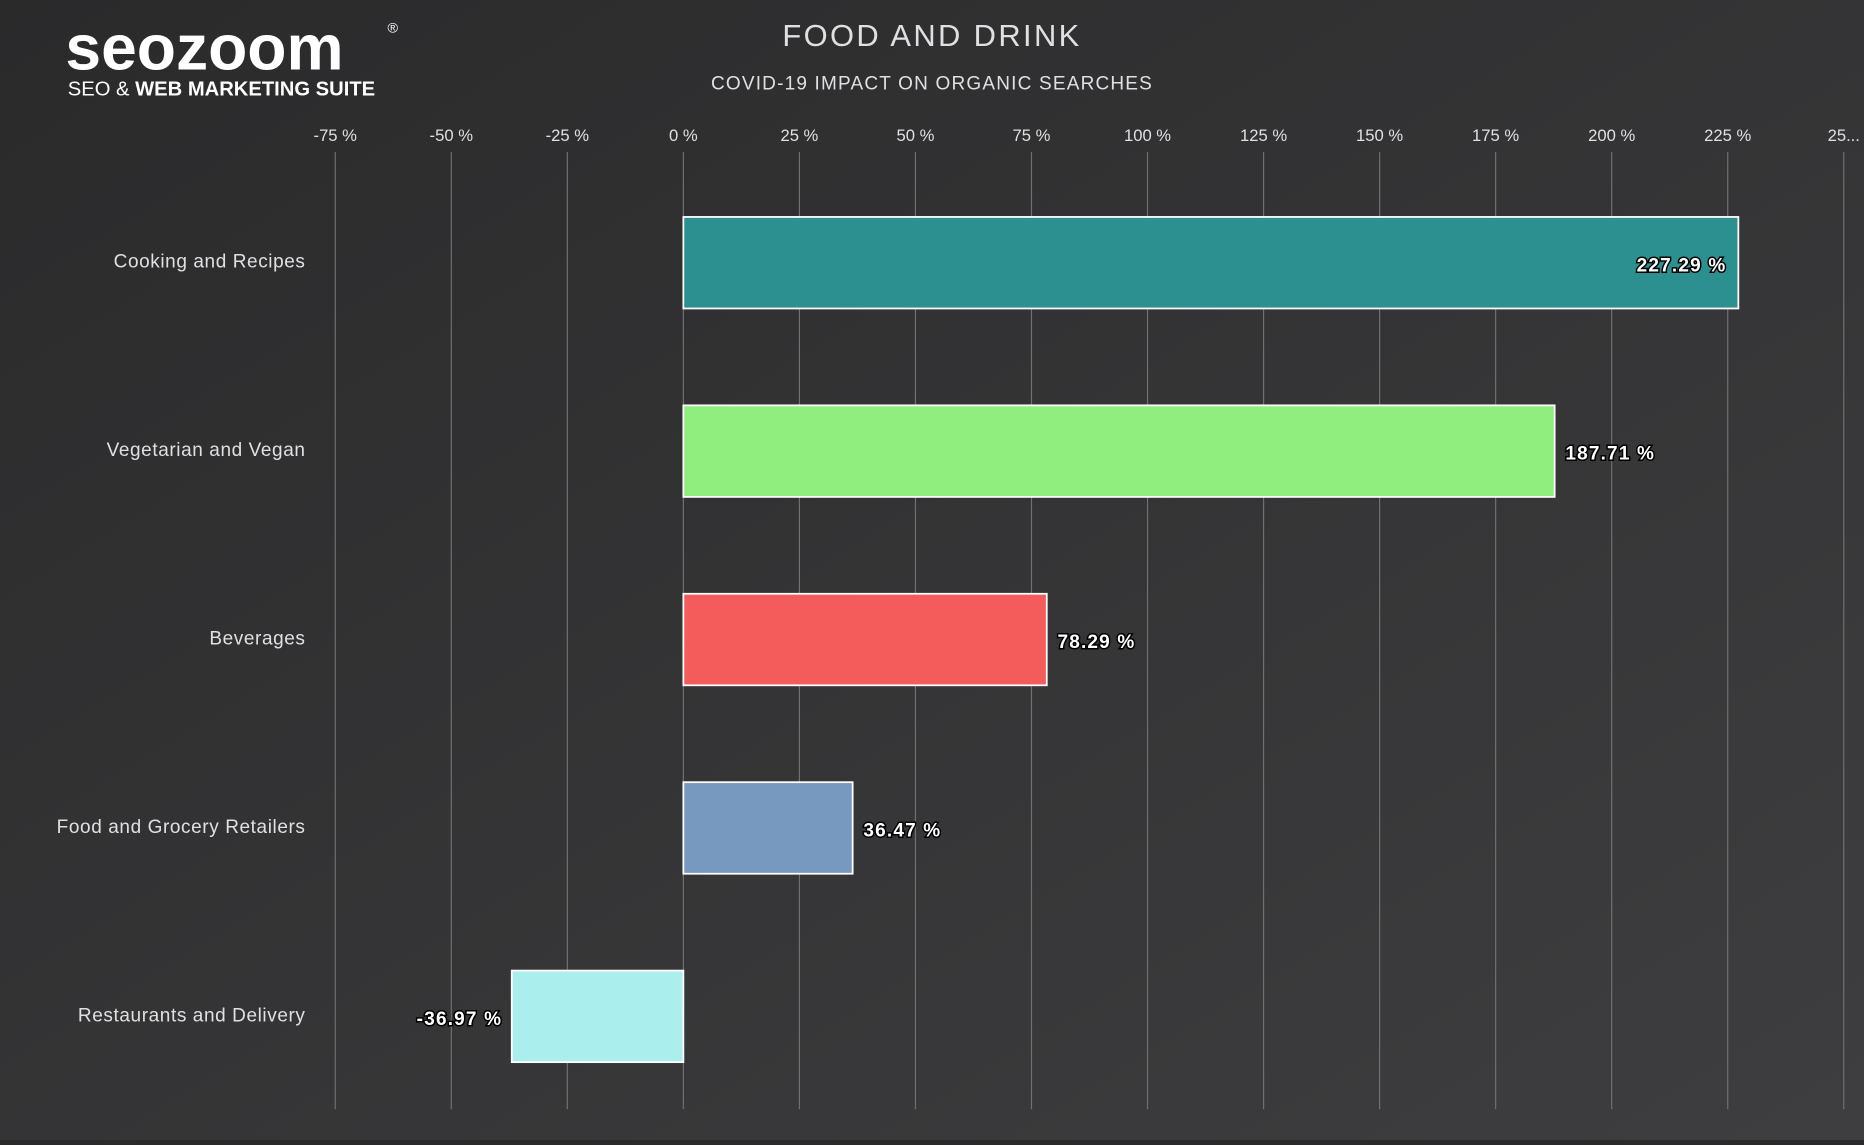  Describe the element at coordinates (902, 831) in the screenshot. I see `data-label: 36.47 %` at that location.